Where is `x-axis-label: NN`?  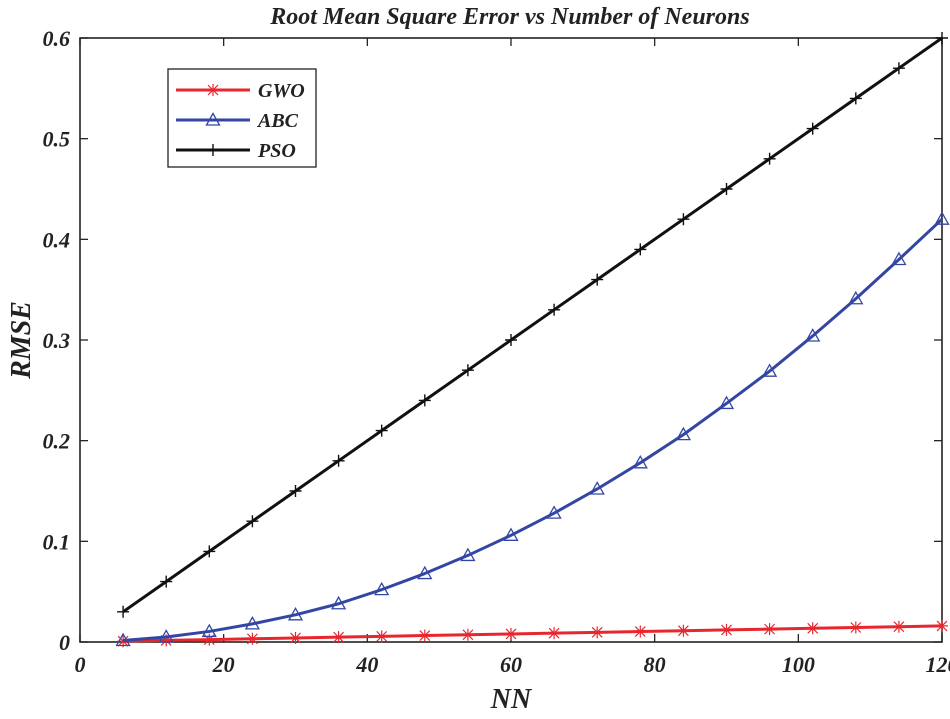
x-axis-label: NN is located at coordinates (511, 699).